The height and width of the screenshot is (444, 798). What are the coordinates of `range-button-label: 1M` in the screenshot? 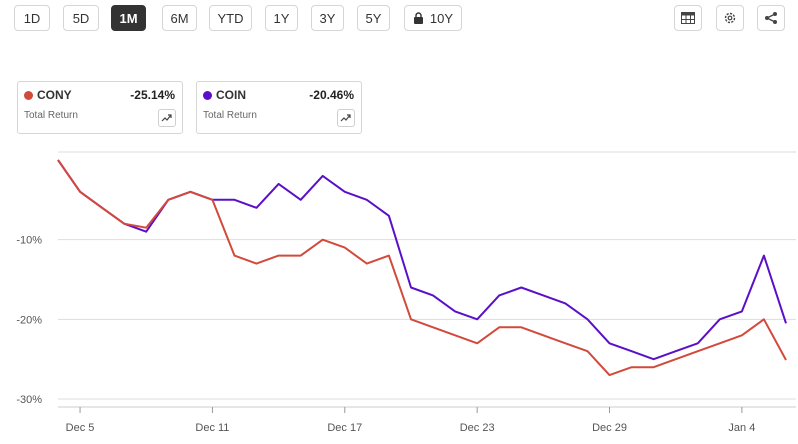 It's located at (128, 18).